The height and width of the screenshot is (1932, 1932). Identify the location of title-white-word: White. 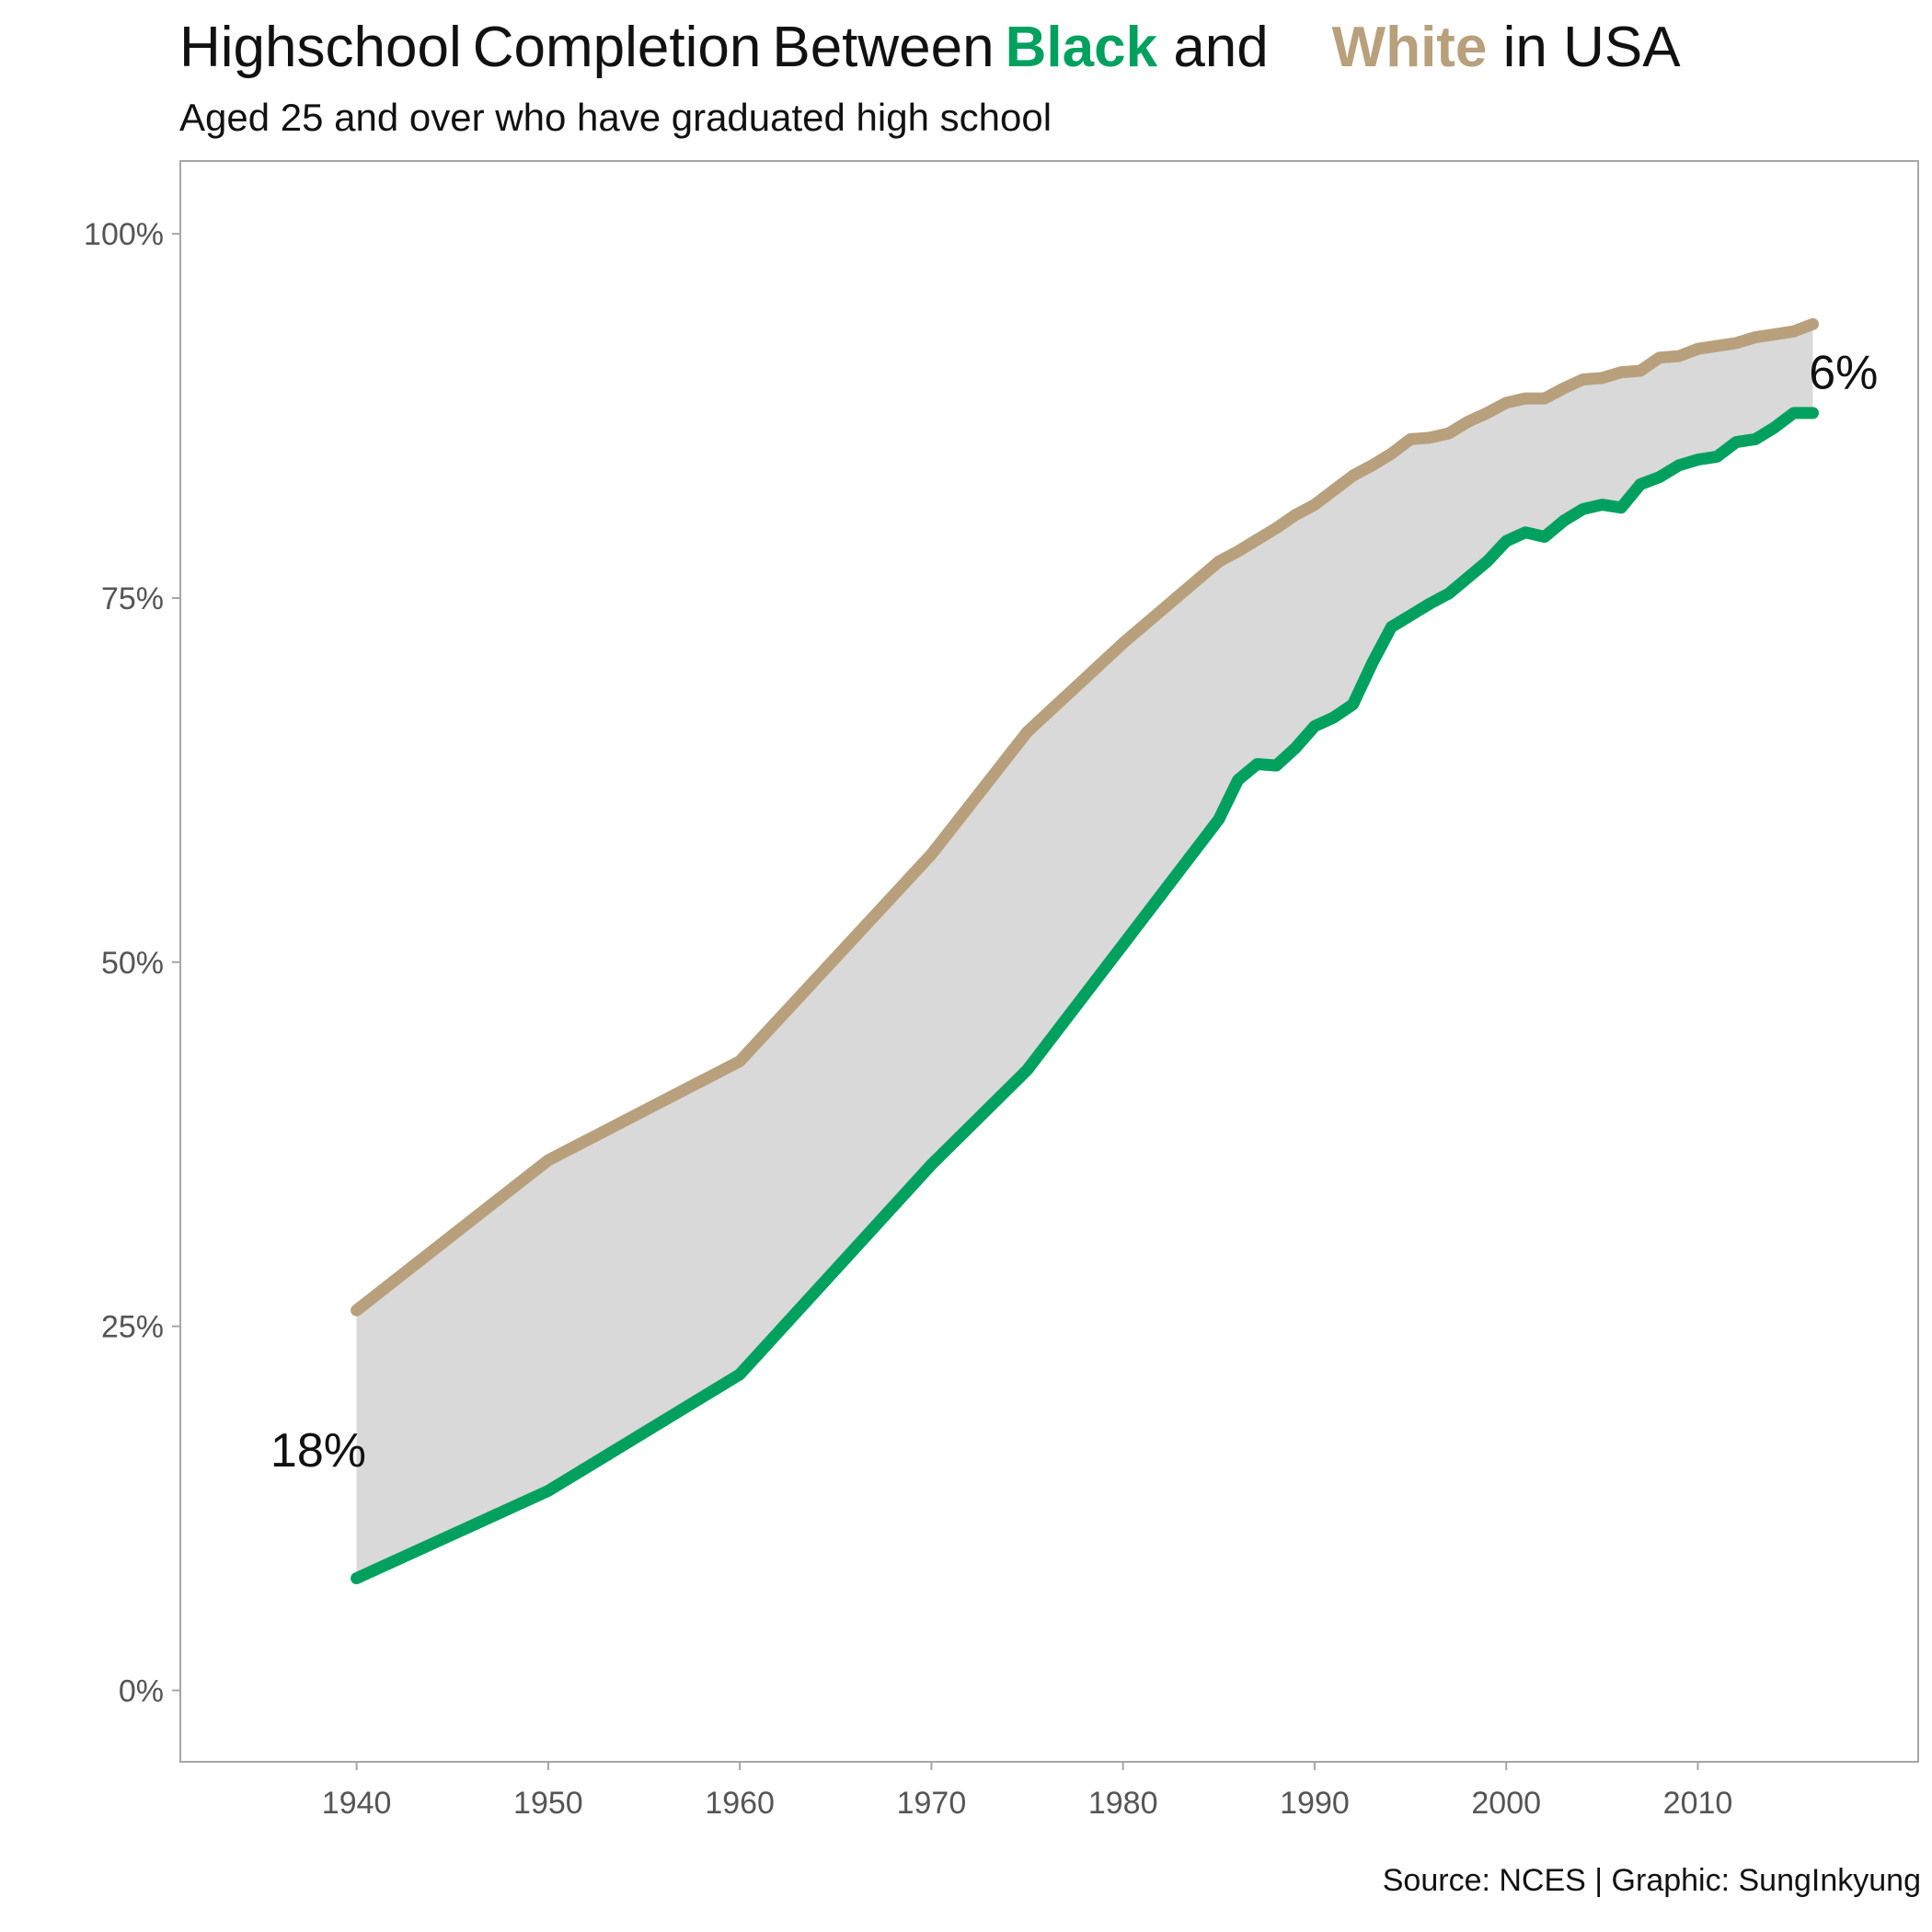
(1409, 47).